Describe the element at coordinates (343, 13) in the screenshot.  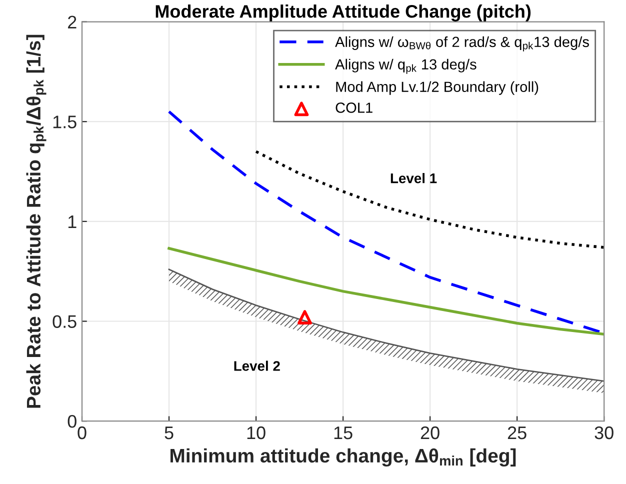
I see `chart-title: Moderate Amplitude Attitude Change (pitch)` at that location.